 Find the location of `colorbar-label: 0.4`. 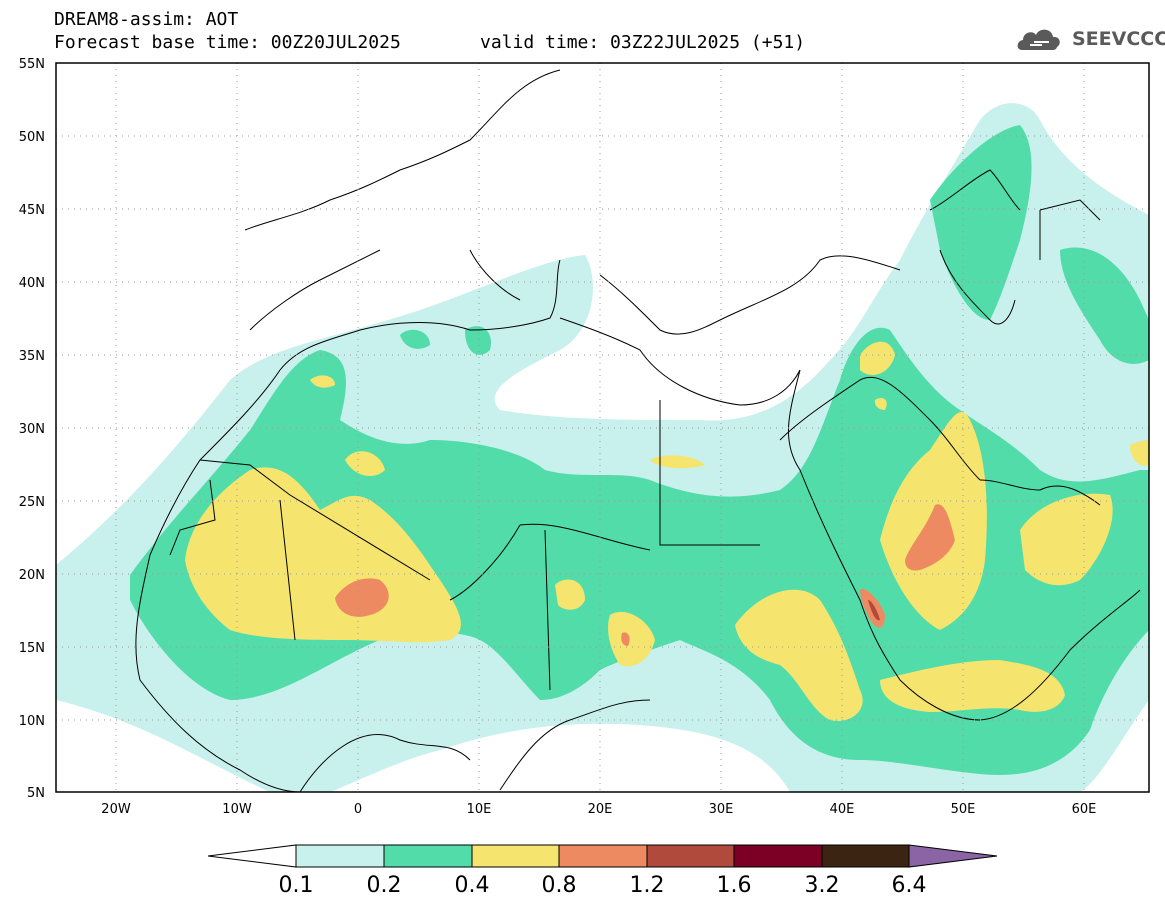

colorbar-label: 0.4 is located at coordinates (472, 885).